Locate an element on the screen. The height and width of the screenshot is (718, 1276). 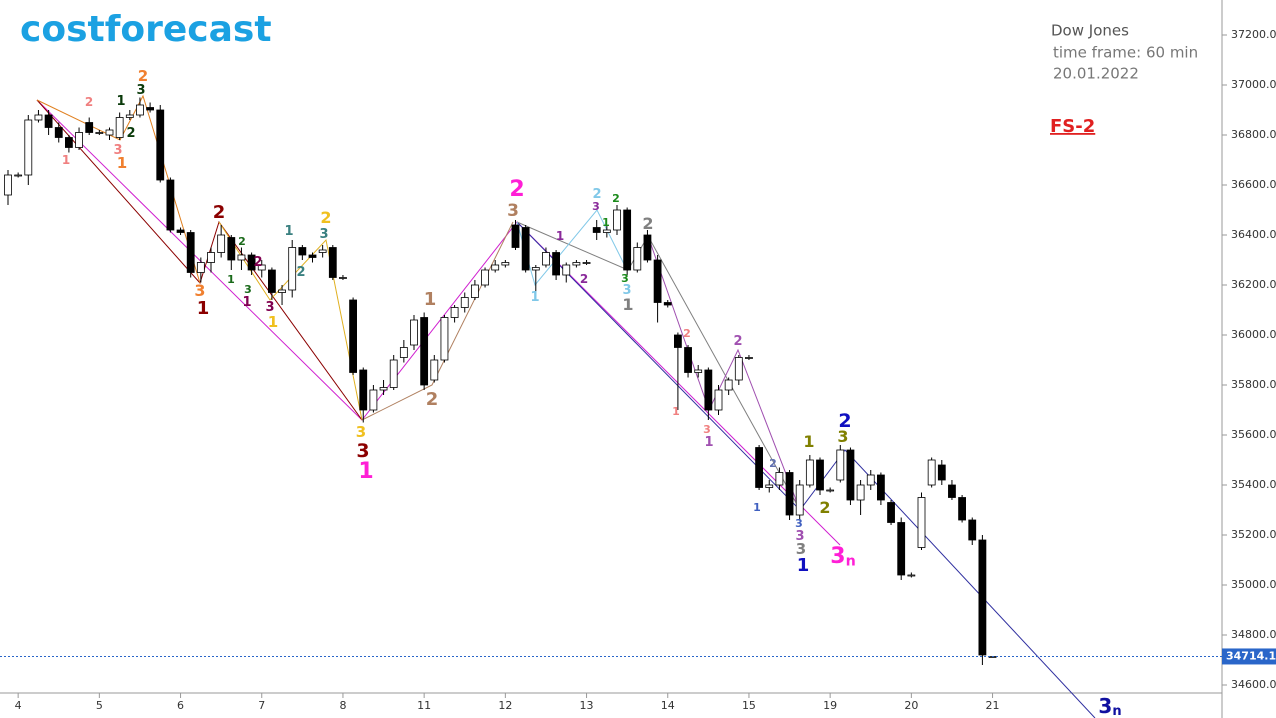
y-tick-label: 35200.00 is located at coordinates (1253, 534).